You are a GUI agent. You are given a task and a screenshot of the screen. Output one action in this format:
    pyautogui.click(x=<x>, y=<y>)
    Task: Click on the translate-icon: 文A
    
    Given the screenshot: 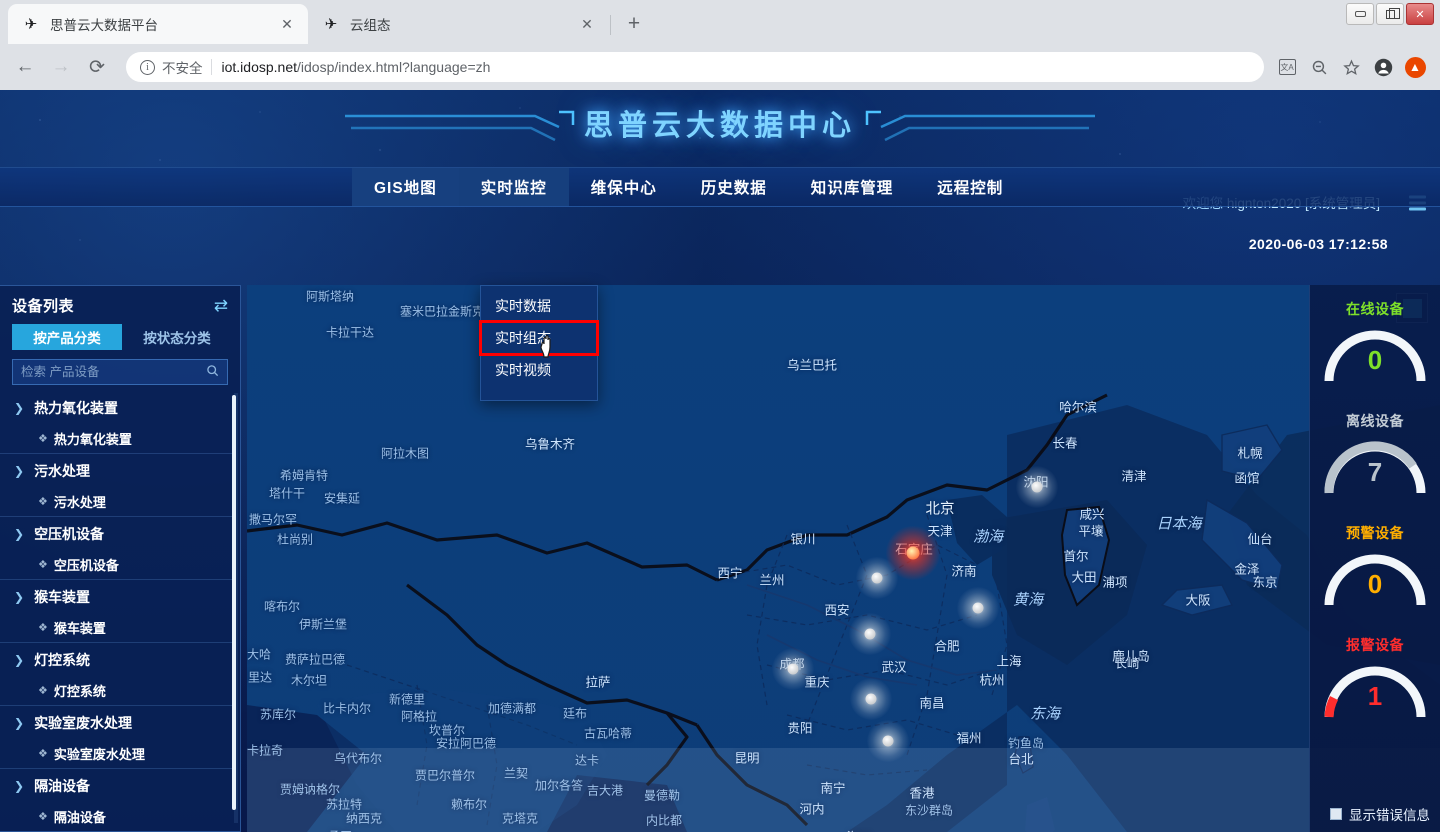 What is the action you would take?
    pyautogui.click(x=1287, y=67)
    